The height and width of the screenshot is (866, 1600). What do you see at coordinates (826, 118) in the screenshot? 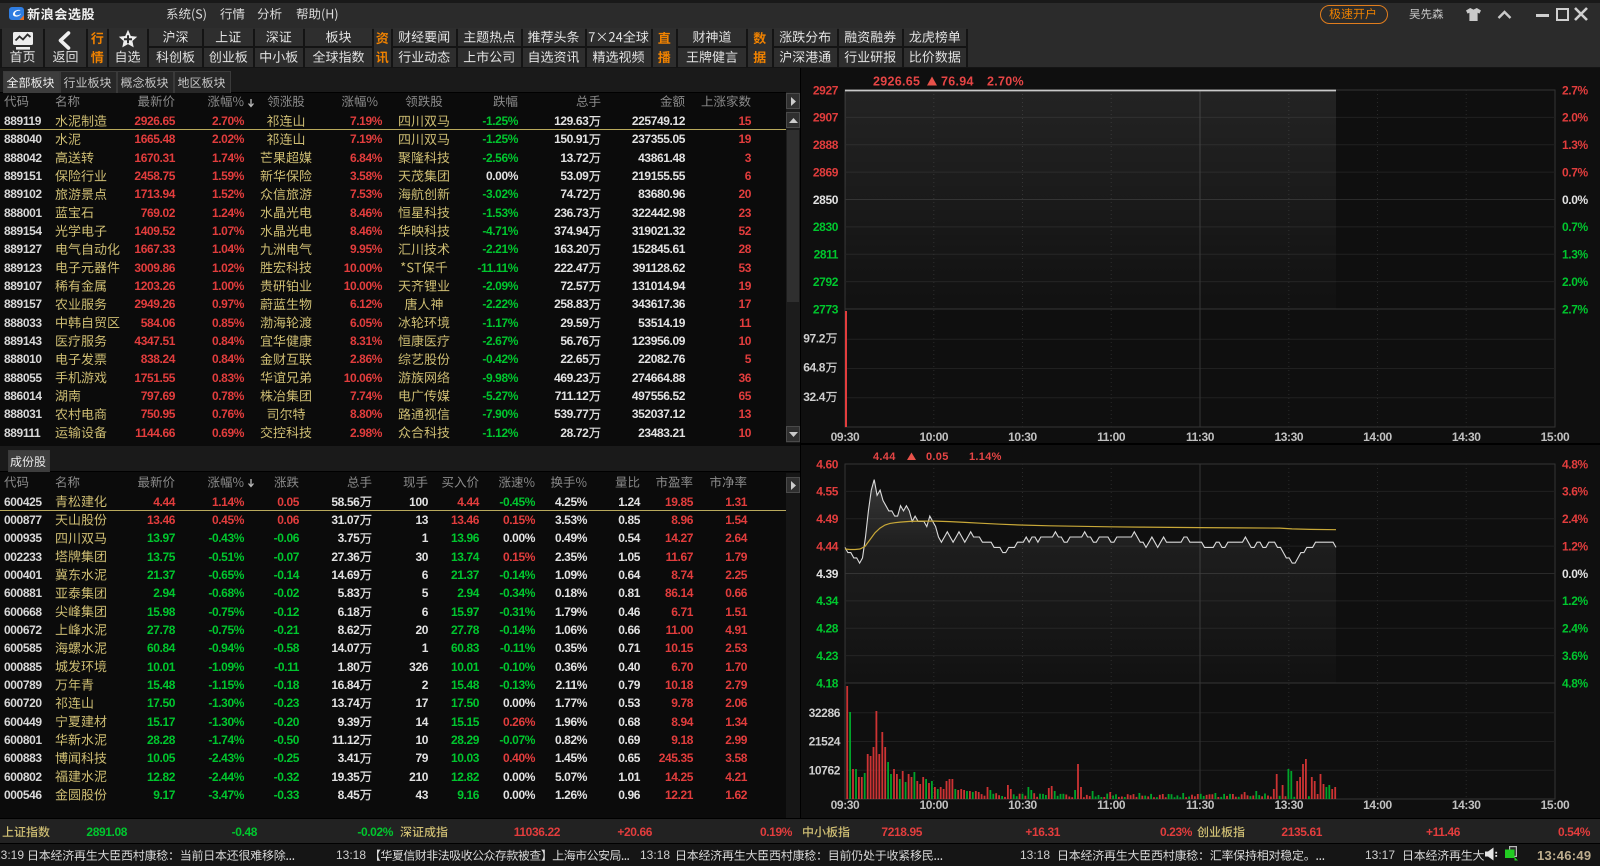
I see `svg-text: 2907` at bounding box center [826, 118].